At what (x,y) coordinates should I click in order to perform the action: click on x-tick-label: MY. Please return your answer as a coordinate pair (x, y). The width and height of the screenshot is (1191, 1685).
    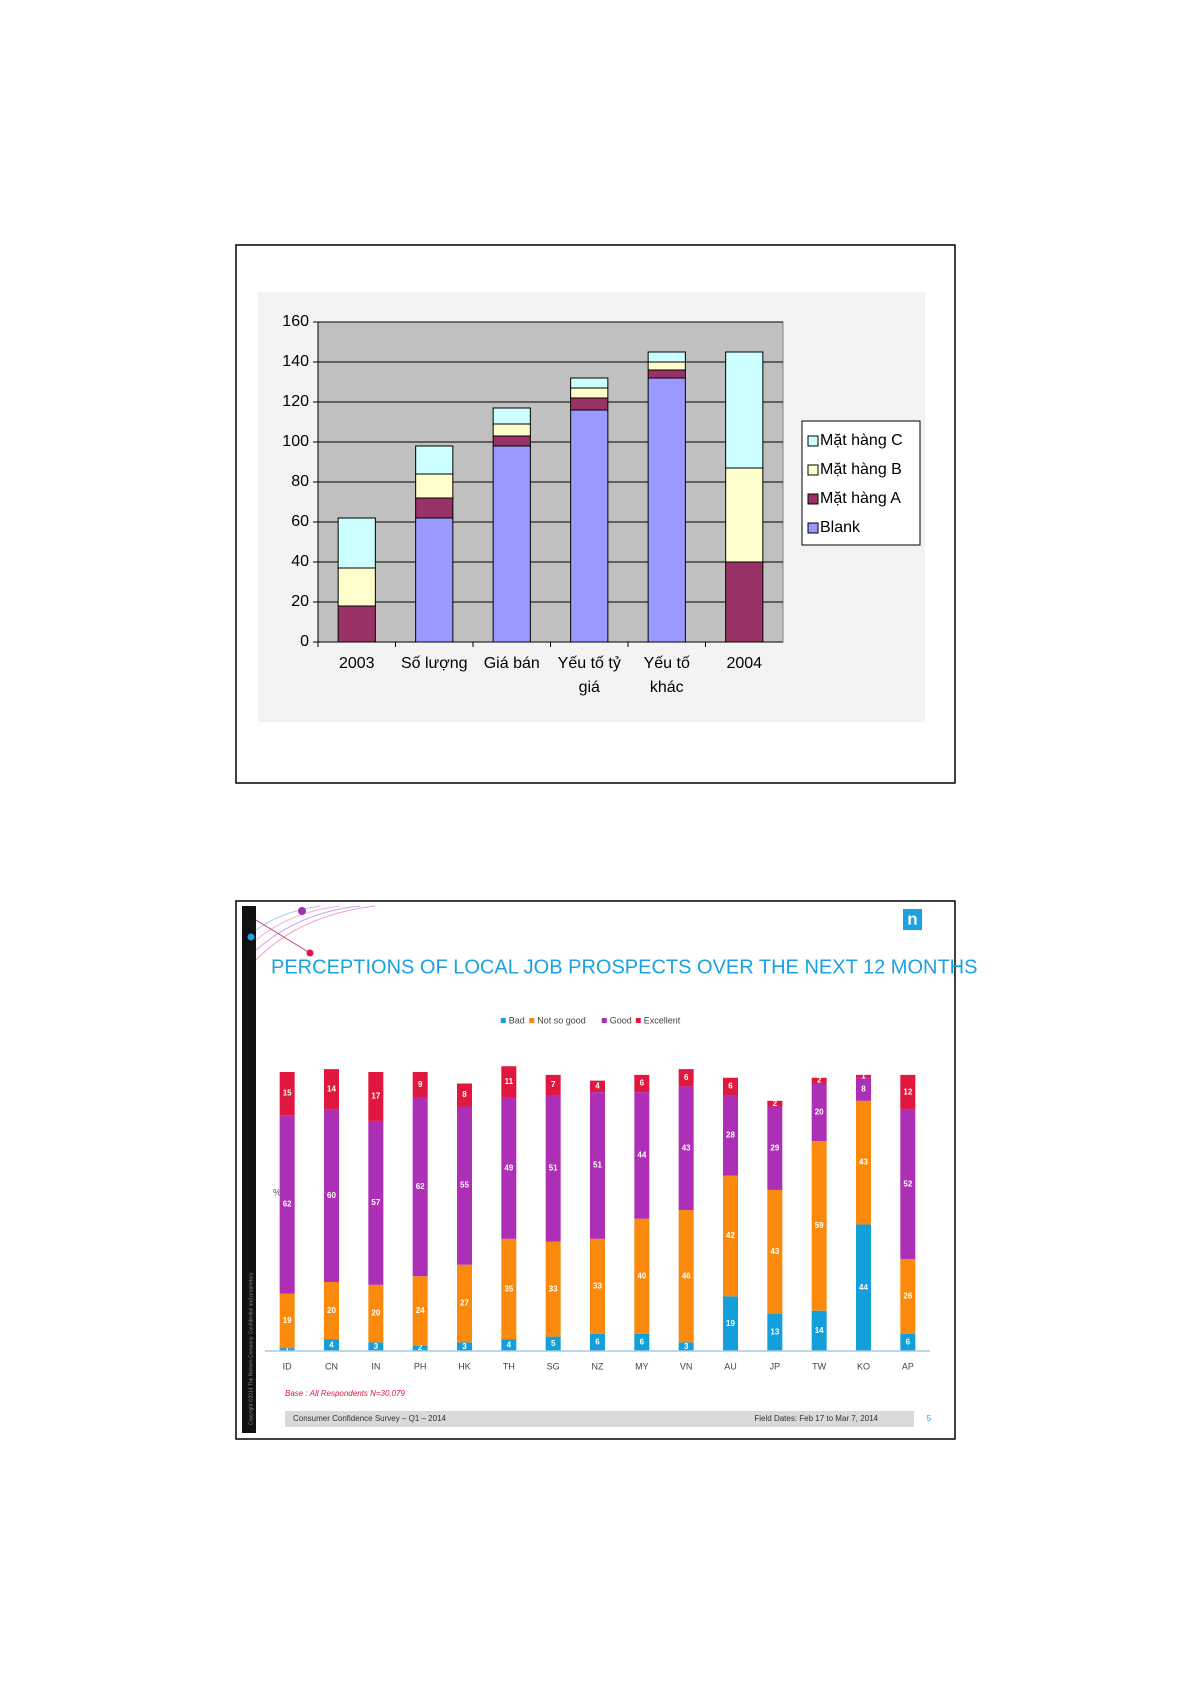
    Looking at the image, I should click on (642, 1366).